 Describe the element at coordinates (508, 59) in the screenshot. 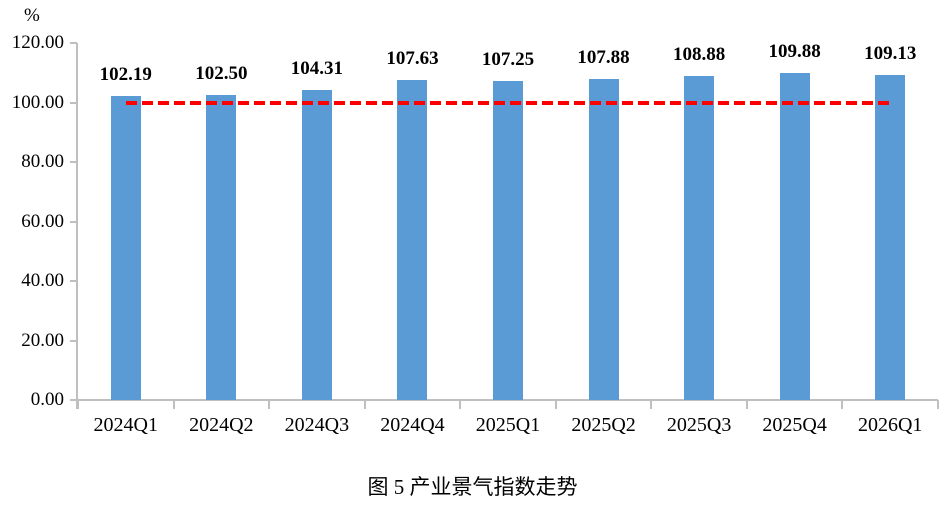

I see `data-label-2025Q1: 107.25` at that location.